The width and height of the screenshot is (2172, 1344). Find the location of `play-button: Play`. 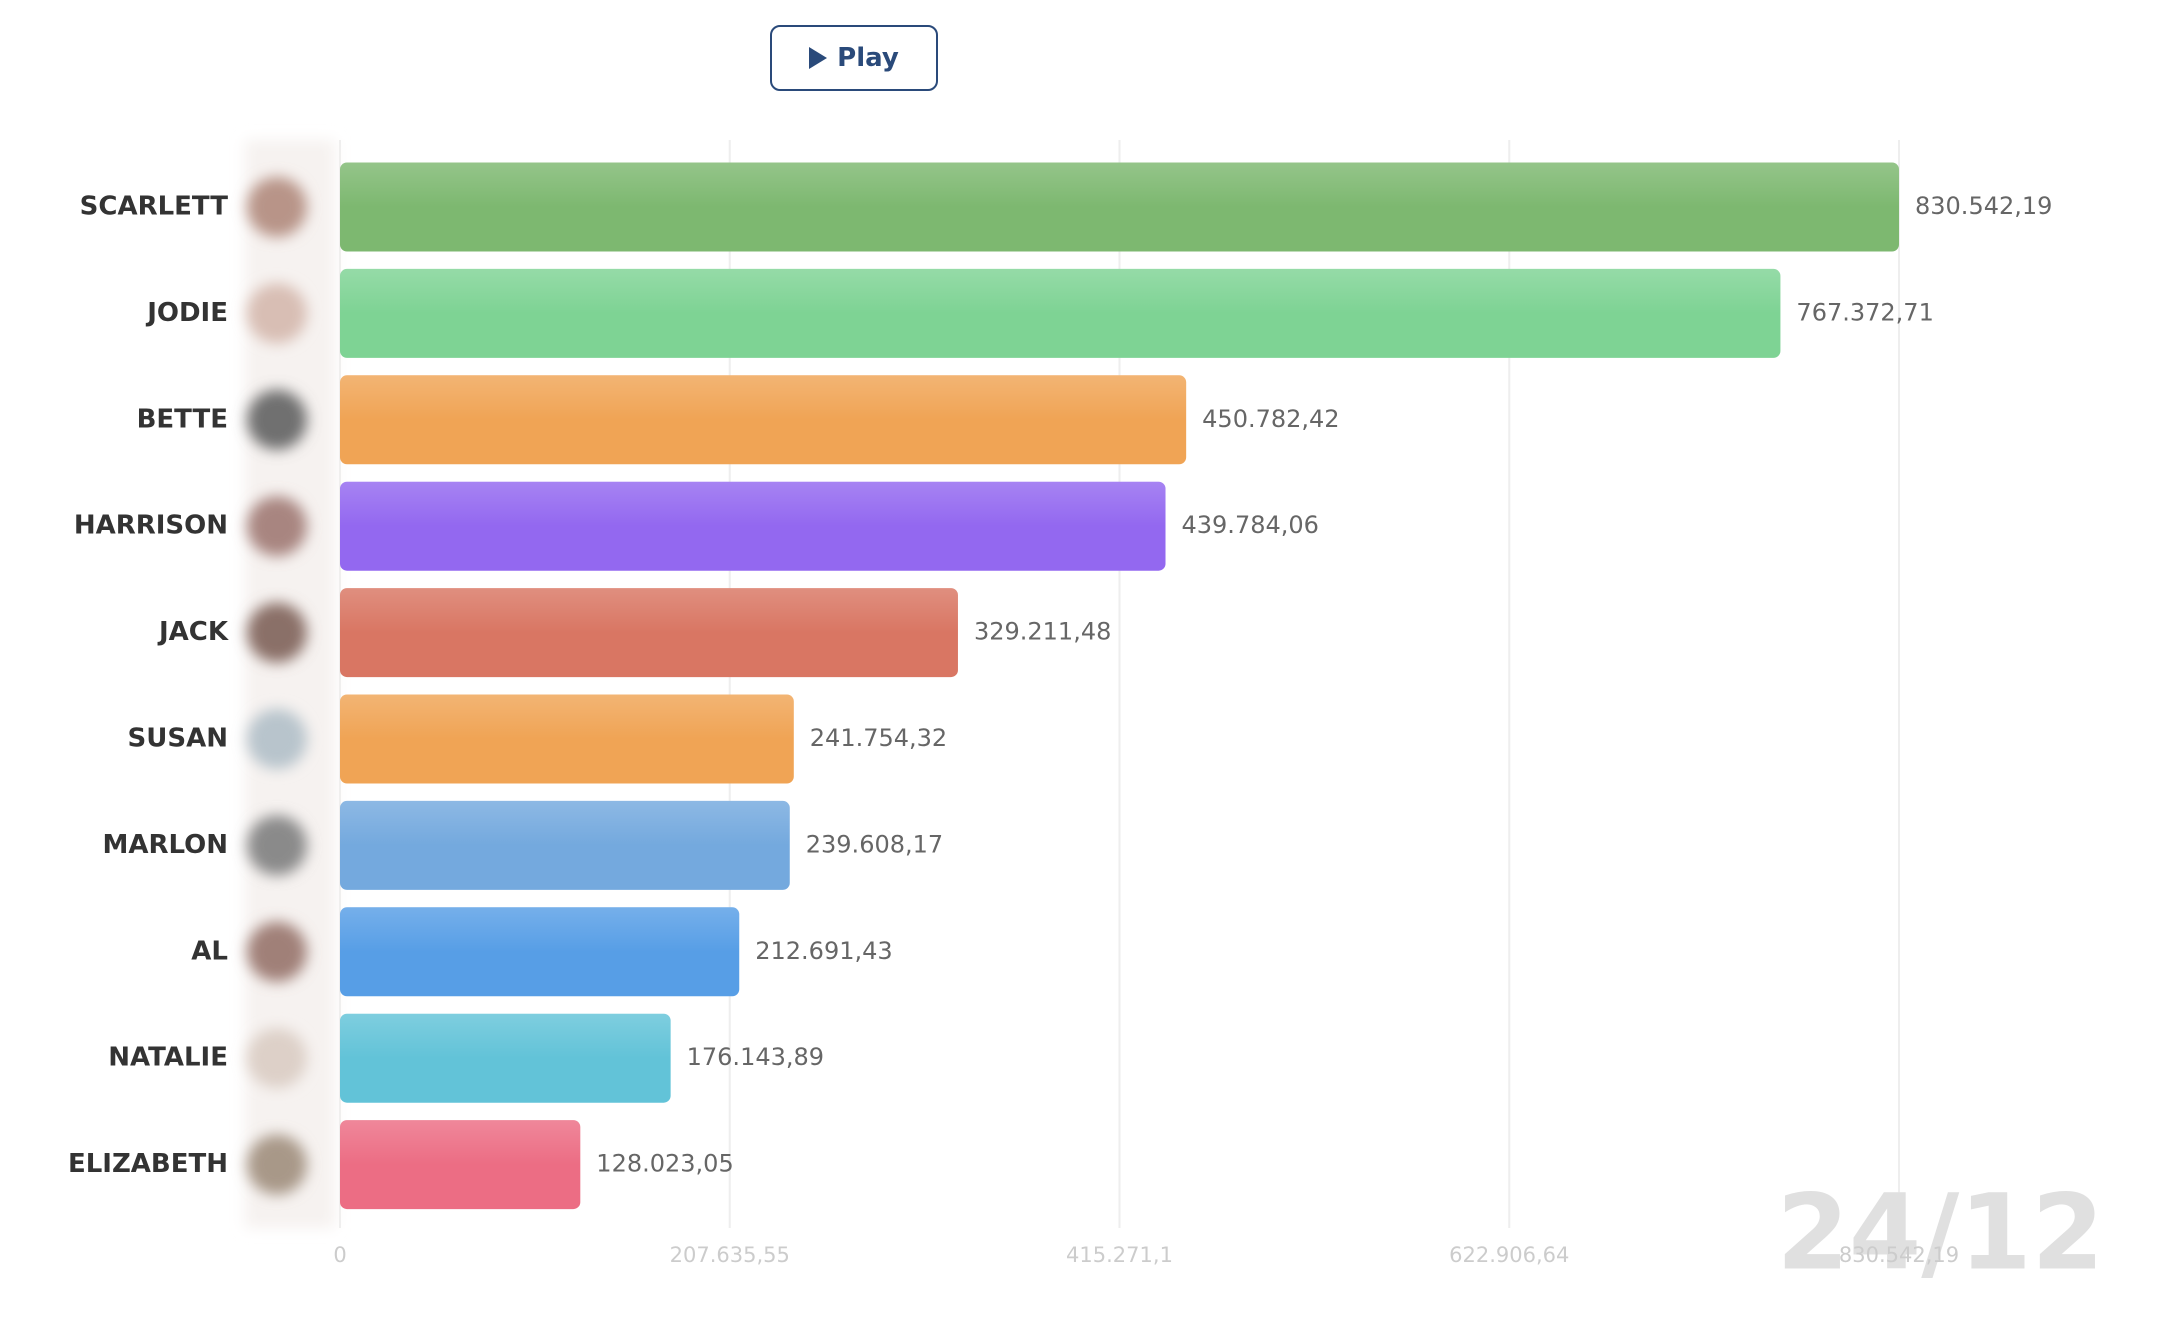

play-button: Play is located at coordinates (854, 58).